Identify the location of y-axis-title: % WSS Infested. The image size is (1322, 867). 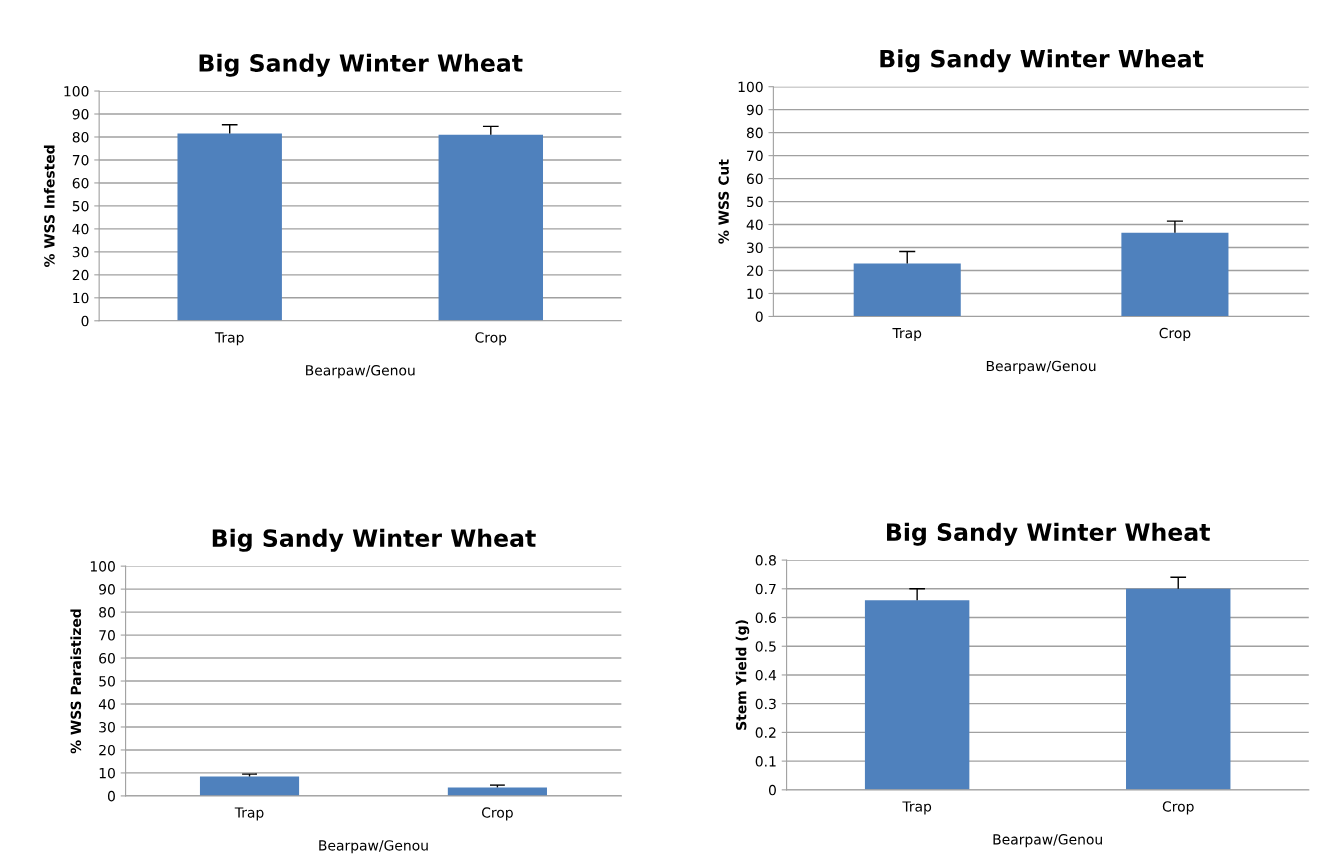
(49, 206).